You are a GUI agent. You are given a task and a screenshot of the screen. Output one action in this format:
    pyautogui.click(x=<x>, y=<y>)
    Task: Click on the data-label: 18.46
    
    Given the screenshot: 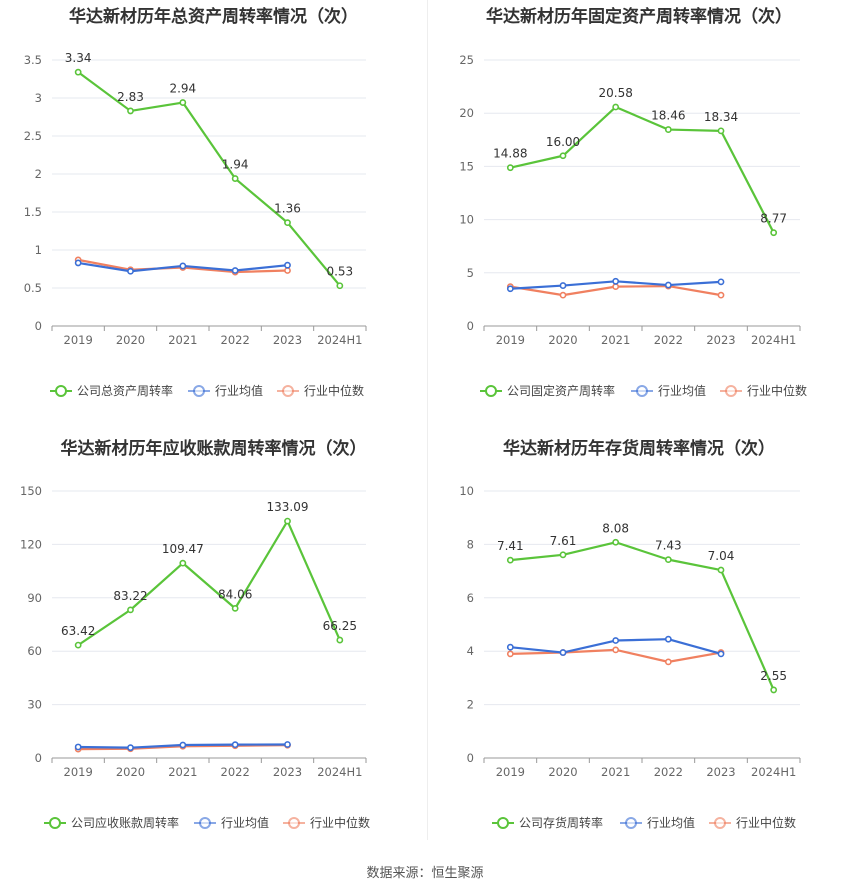 What is the action you would take?
    pyautogui.click(x=668, y=116)
    